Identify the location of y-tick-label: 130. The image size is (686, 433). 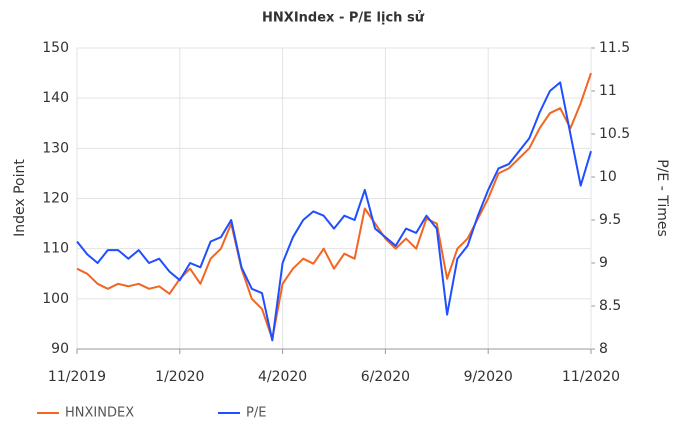
(55, 148).